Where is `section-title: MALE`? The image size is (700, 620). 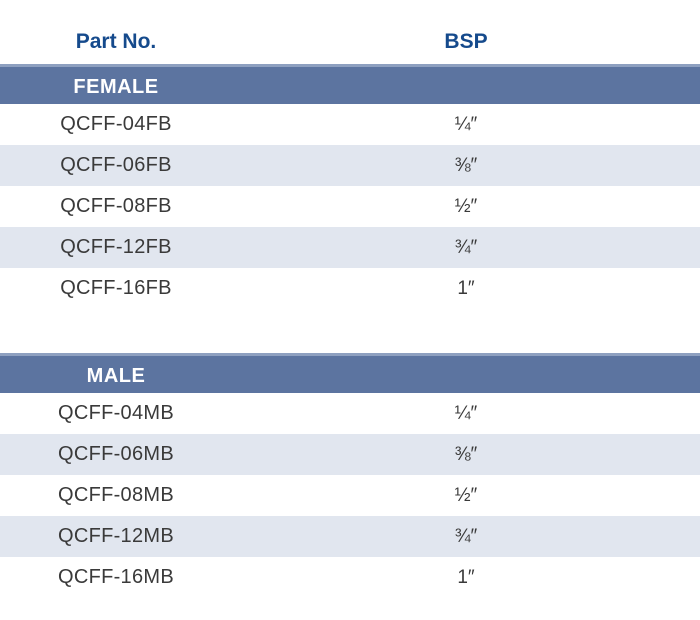 section-title: MALE is located at coordinates (116, 376).